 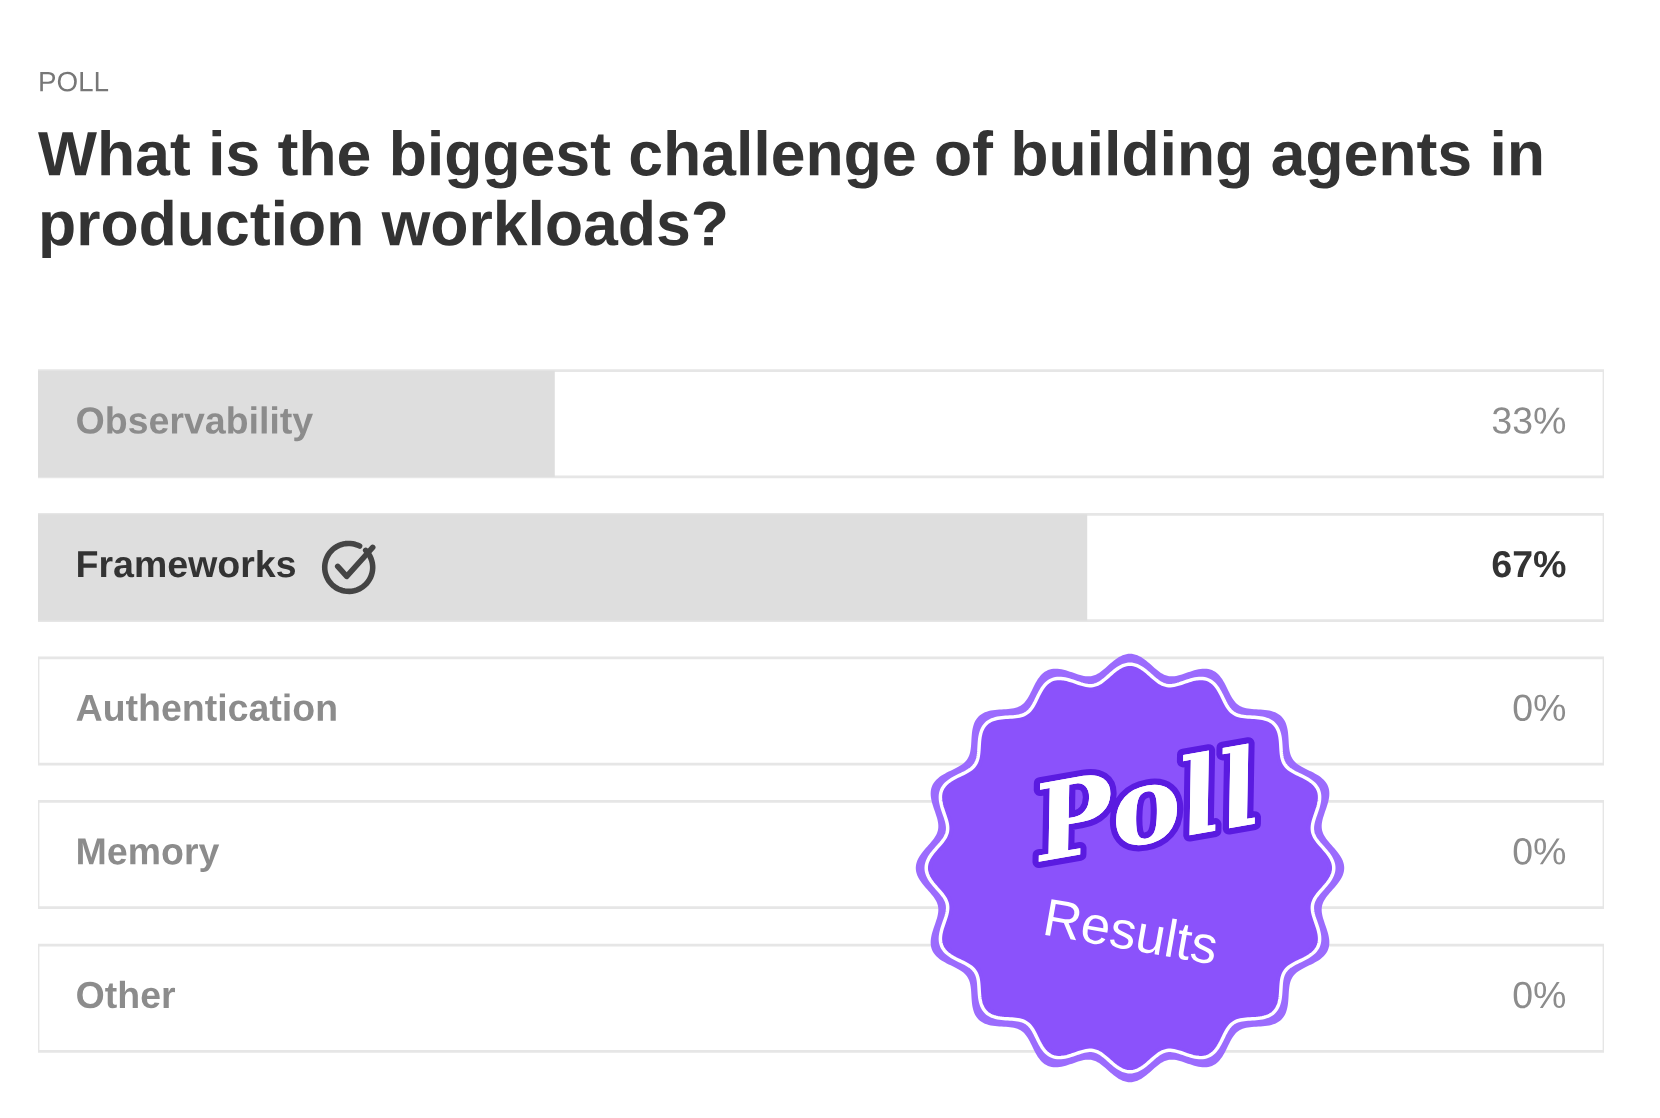 I want to click on chart-title: What is the biggest challenge of building agents in production workloads?, so click(x=790, y=194).